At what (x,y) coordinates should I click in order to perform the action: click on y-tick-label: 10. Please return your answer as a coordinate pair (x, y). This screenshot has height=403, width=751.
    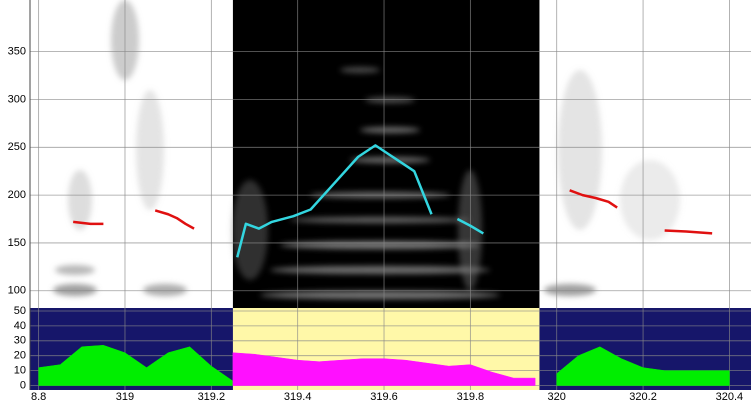
    Looking at the image, I should click on (20, 371).